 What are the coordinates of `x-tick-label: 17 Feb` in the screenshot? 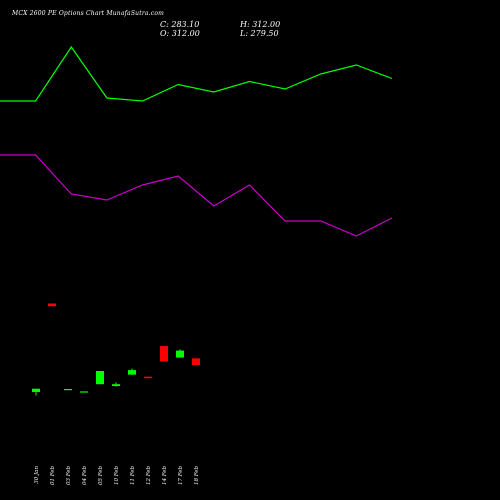 It's located at (181, 476).